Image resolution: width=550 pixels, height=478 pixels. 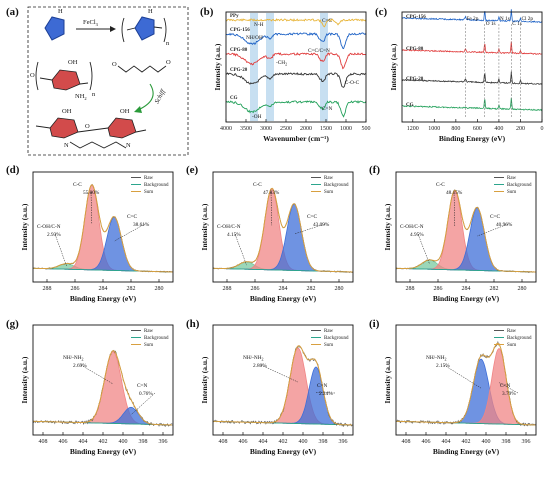 What do you see at coordinates (128, 145) in the screenshot?
I see `product-n-right: N` at bounding box center [128, 145].